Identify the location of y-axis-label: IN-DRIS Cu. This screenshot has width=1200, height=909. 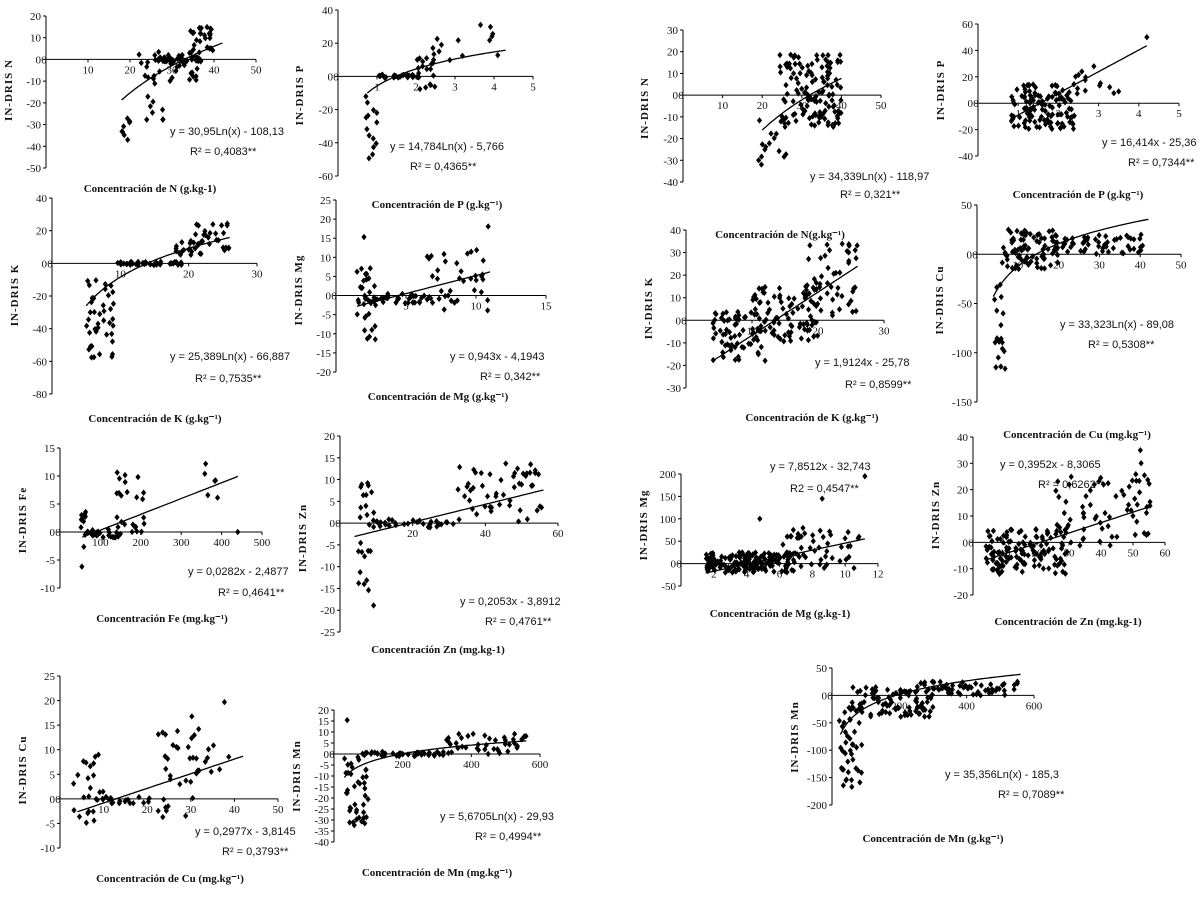
(940, 300).